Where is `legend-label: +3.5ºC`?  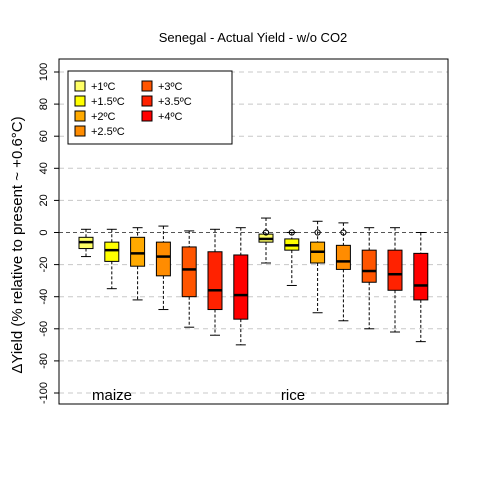
legend-label: +3.5ºC is located at coordinates (175, 102).